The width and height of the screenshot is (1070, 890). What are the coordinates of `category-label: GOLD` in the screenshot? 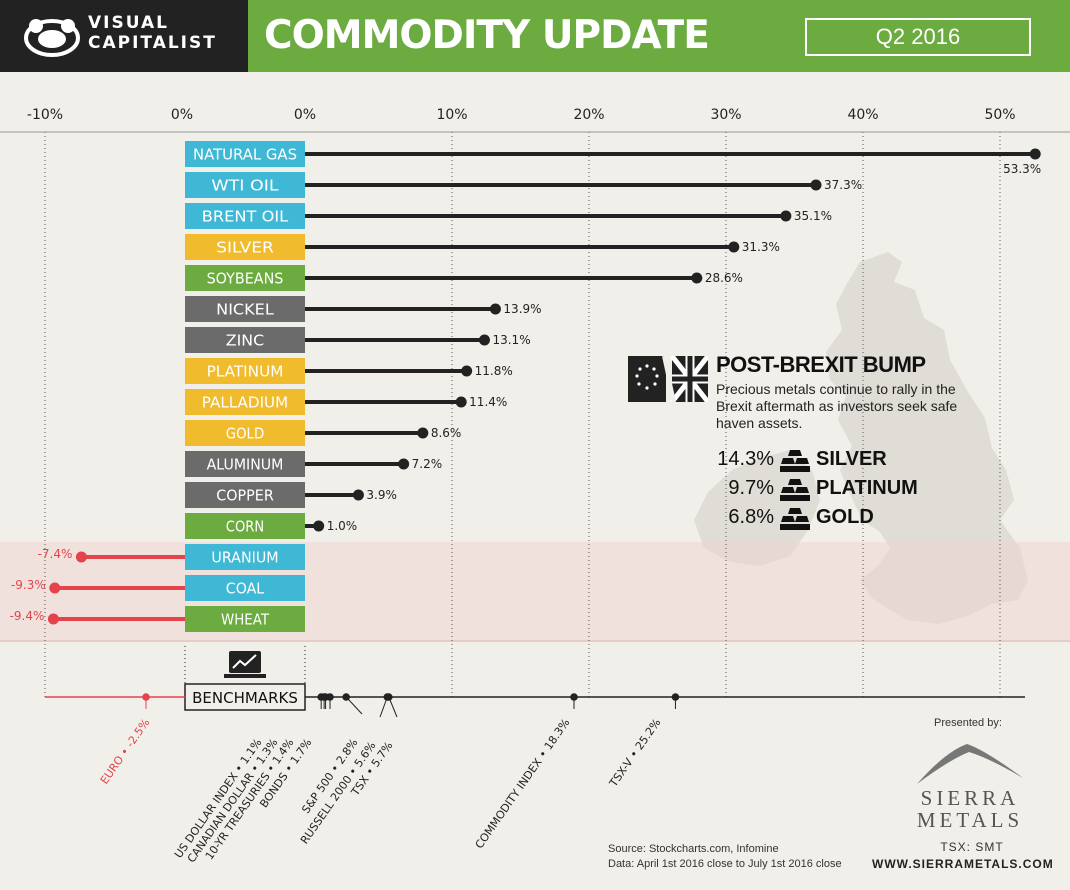 It's located at (245, 434).